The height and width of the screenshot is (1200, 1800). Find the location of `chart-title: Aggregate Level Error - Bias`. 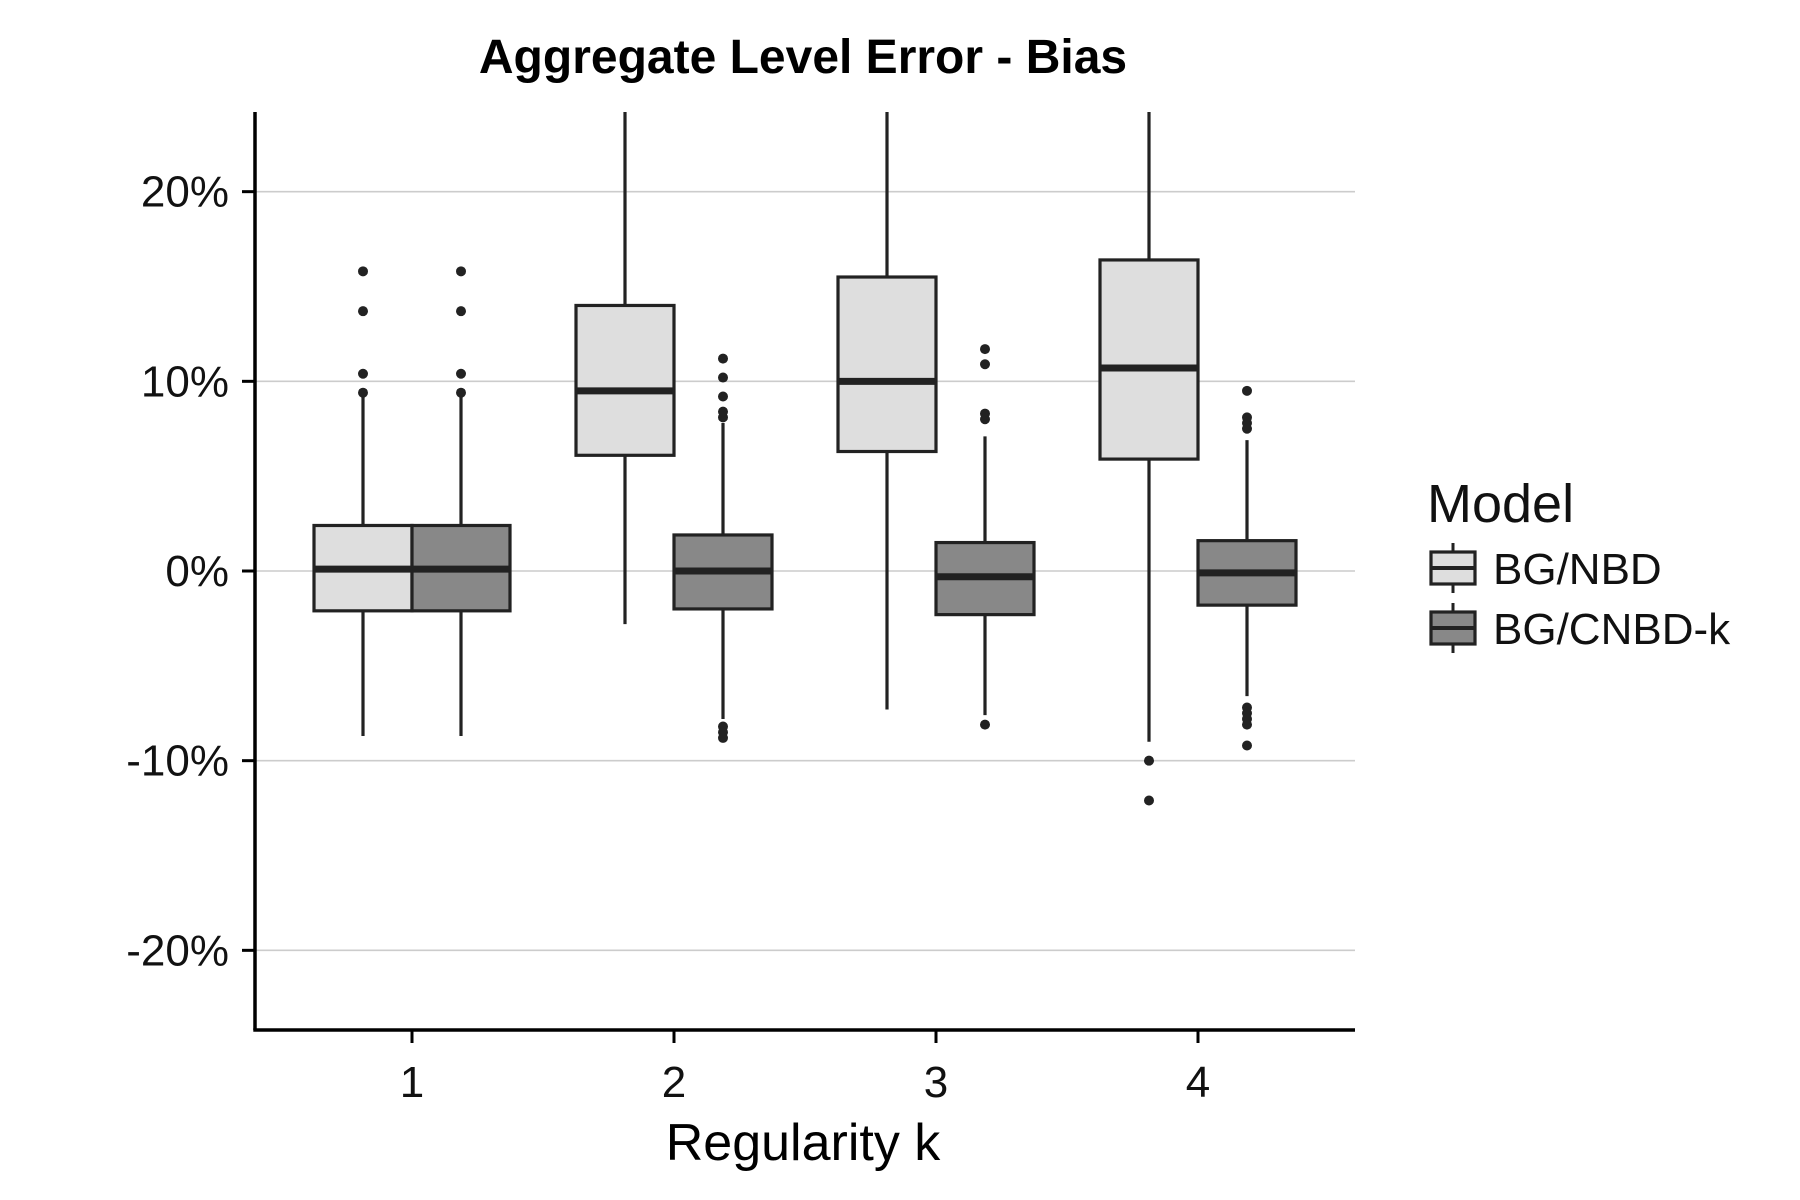

chart-title: Aggregate Level Error - Bias is located at coordinates (803, 57).